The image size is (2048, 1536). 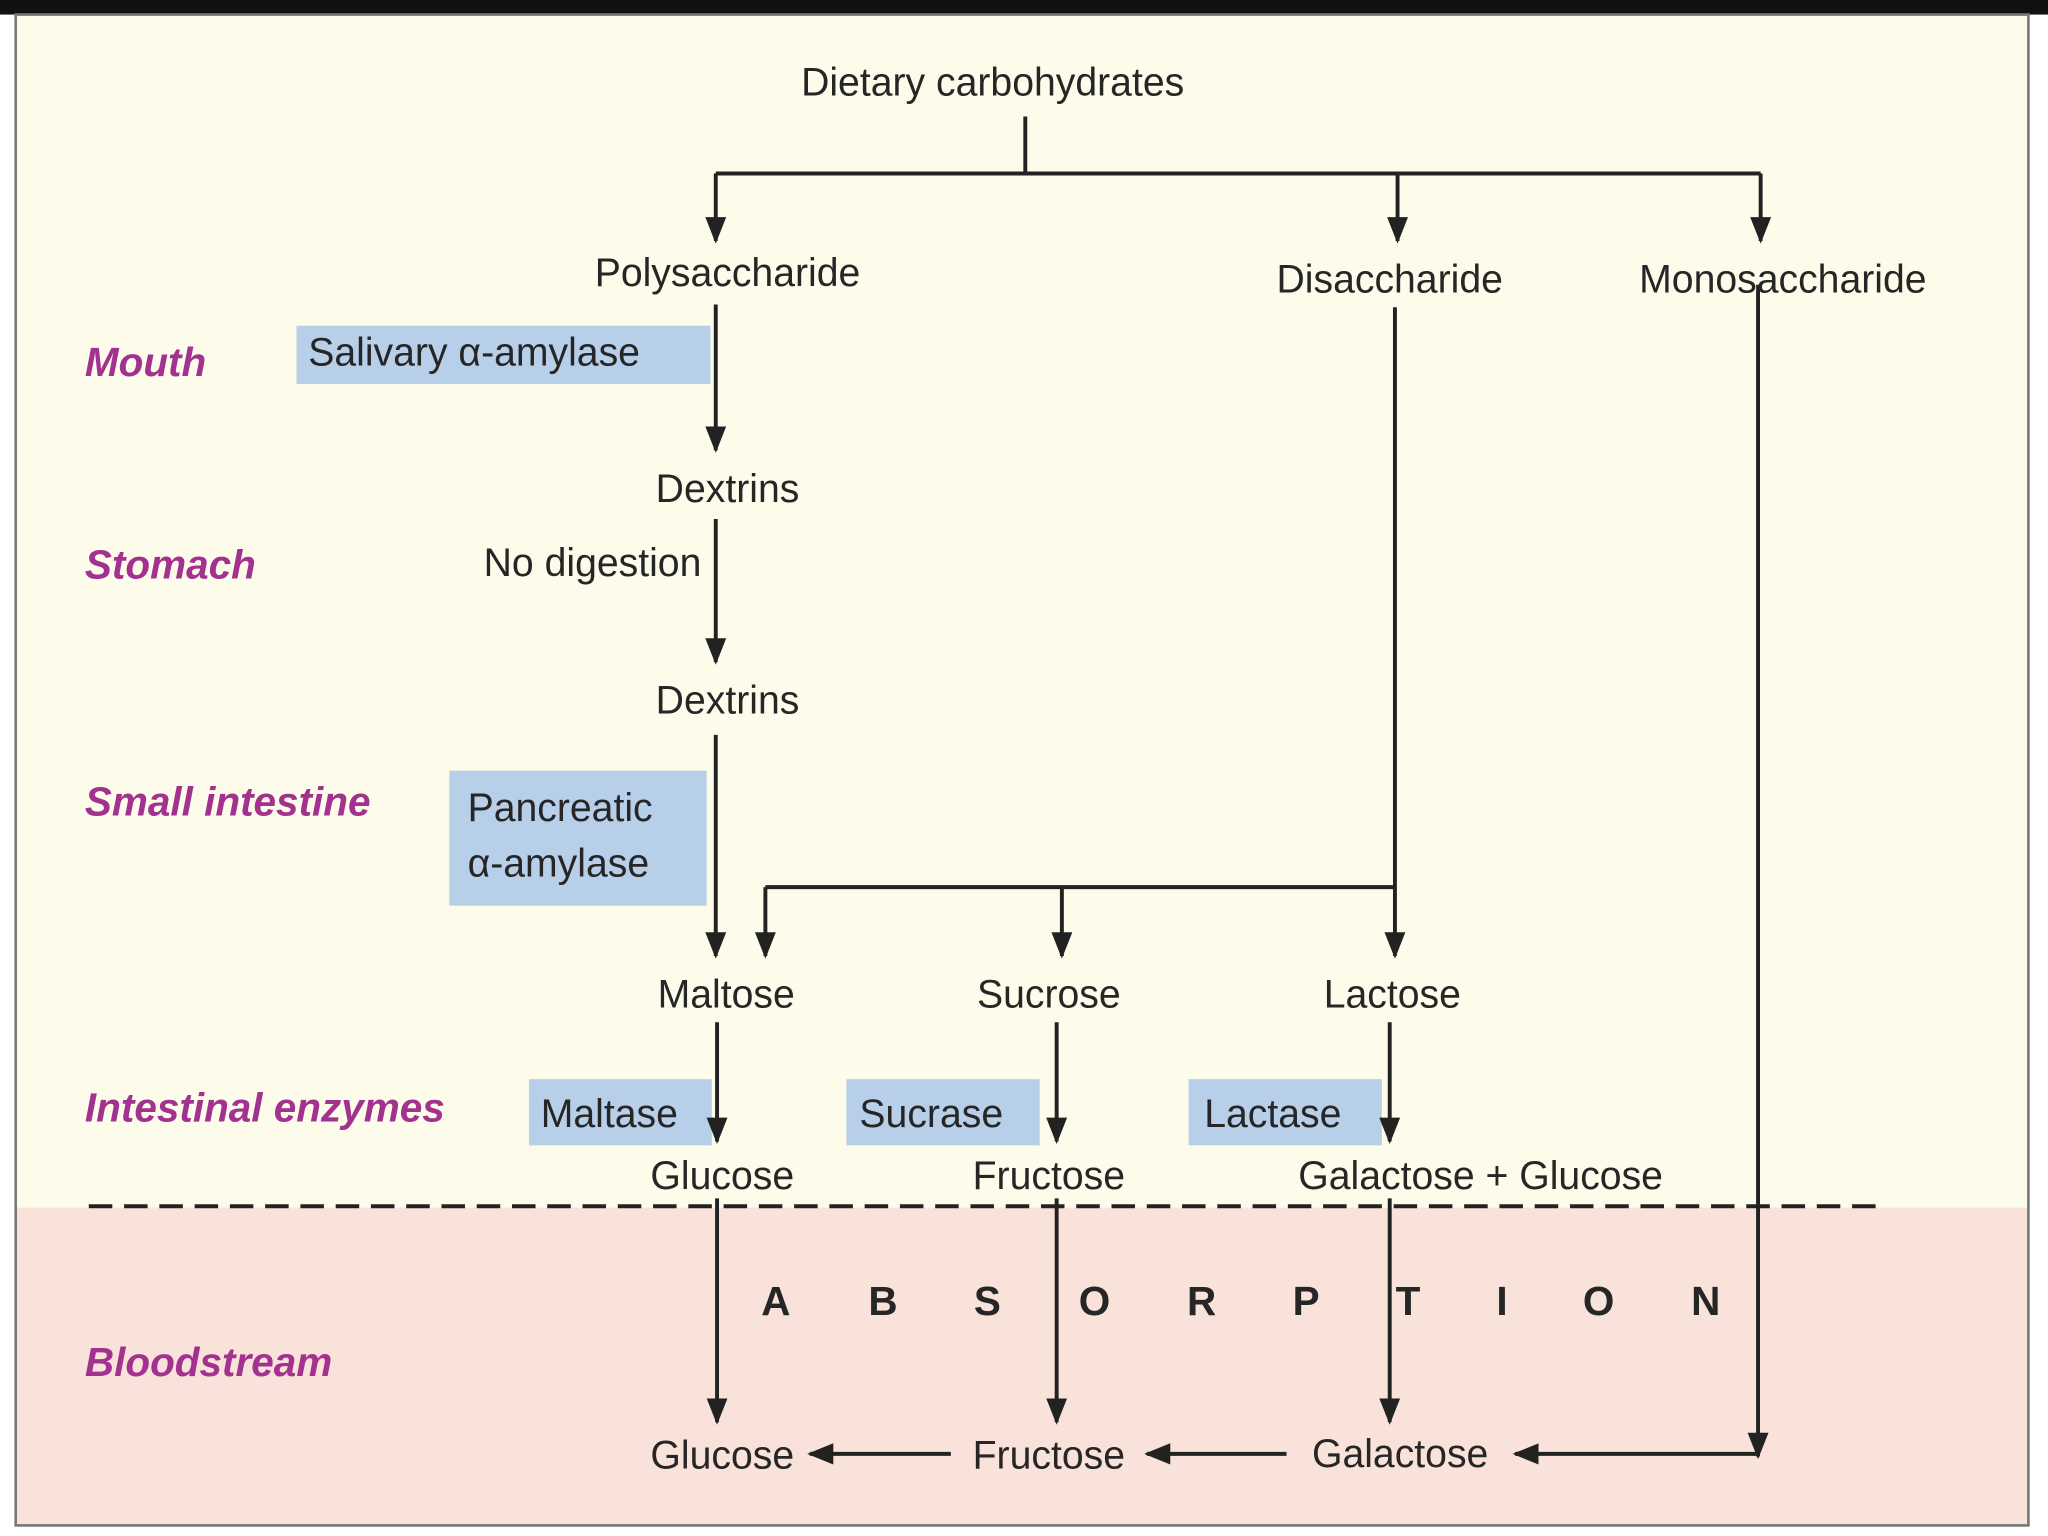 What do you see at coordinates (560, 808) in the screenshot?
I see `enzyme-pancreatic-line1: Pancreatic` at bounding box center [560, 808].